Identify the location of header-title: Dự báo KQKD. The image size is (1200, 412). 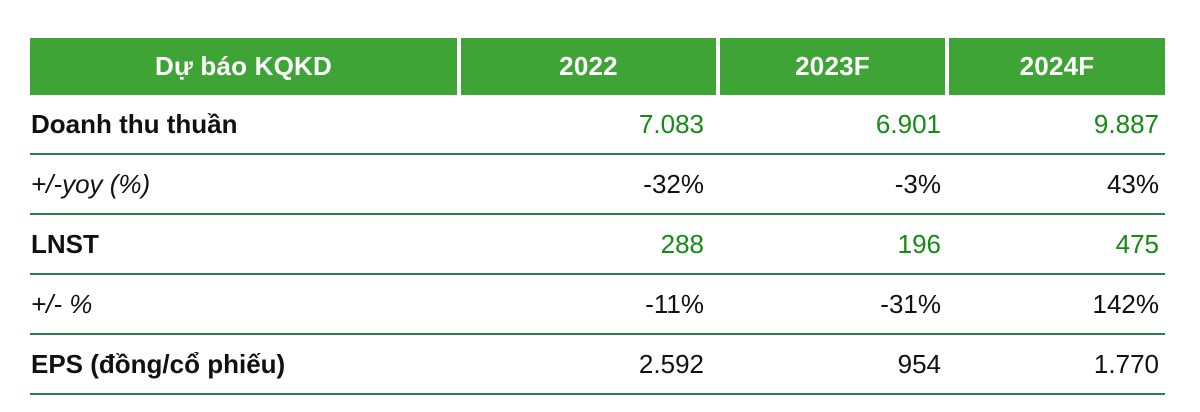
(243, 66).